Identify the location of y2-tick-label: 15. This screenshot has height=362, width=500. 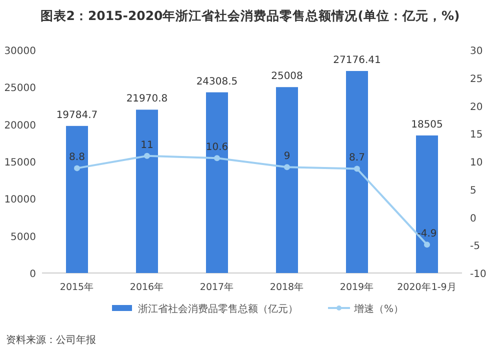
(476, 135).